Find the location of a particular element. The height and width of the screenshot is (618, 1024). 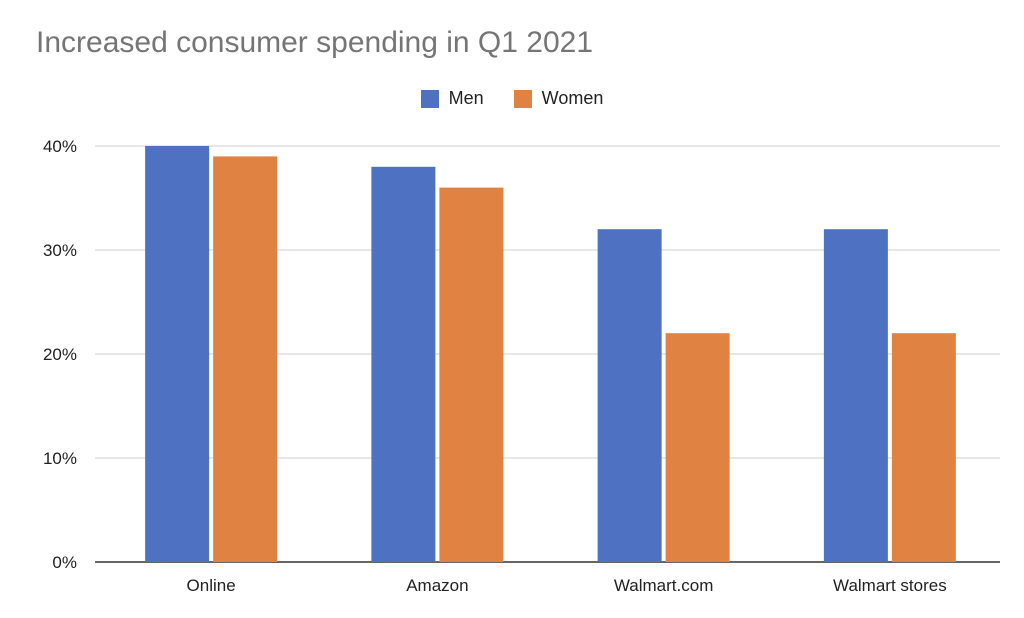

y-tick-label: 40% is located at coordinates (60, 146).